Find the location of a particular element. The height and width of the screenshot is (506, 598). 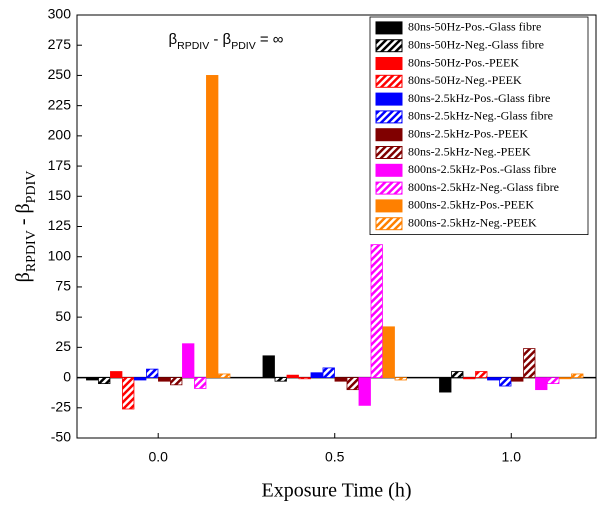

y-tick-label: 175 is located at coordinates (60, 165).